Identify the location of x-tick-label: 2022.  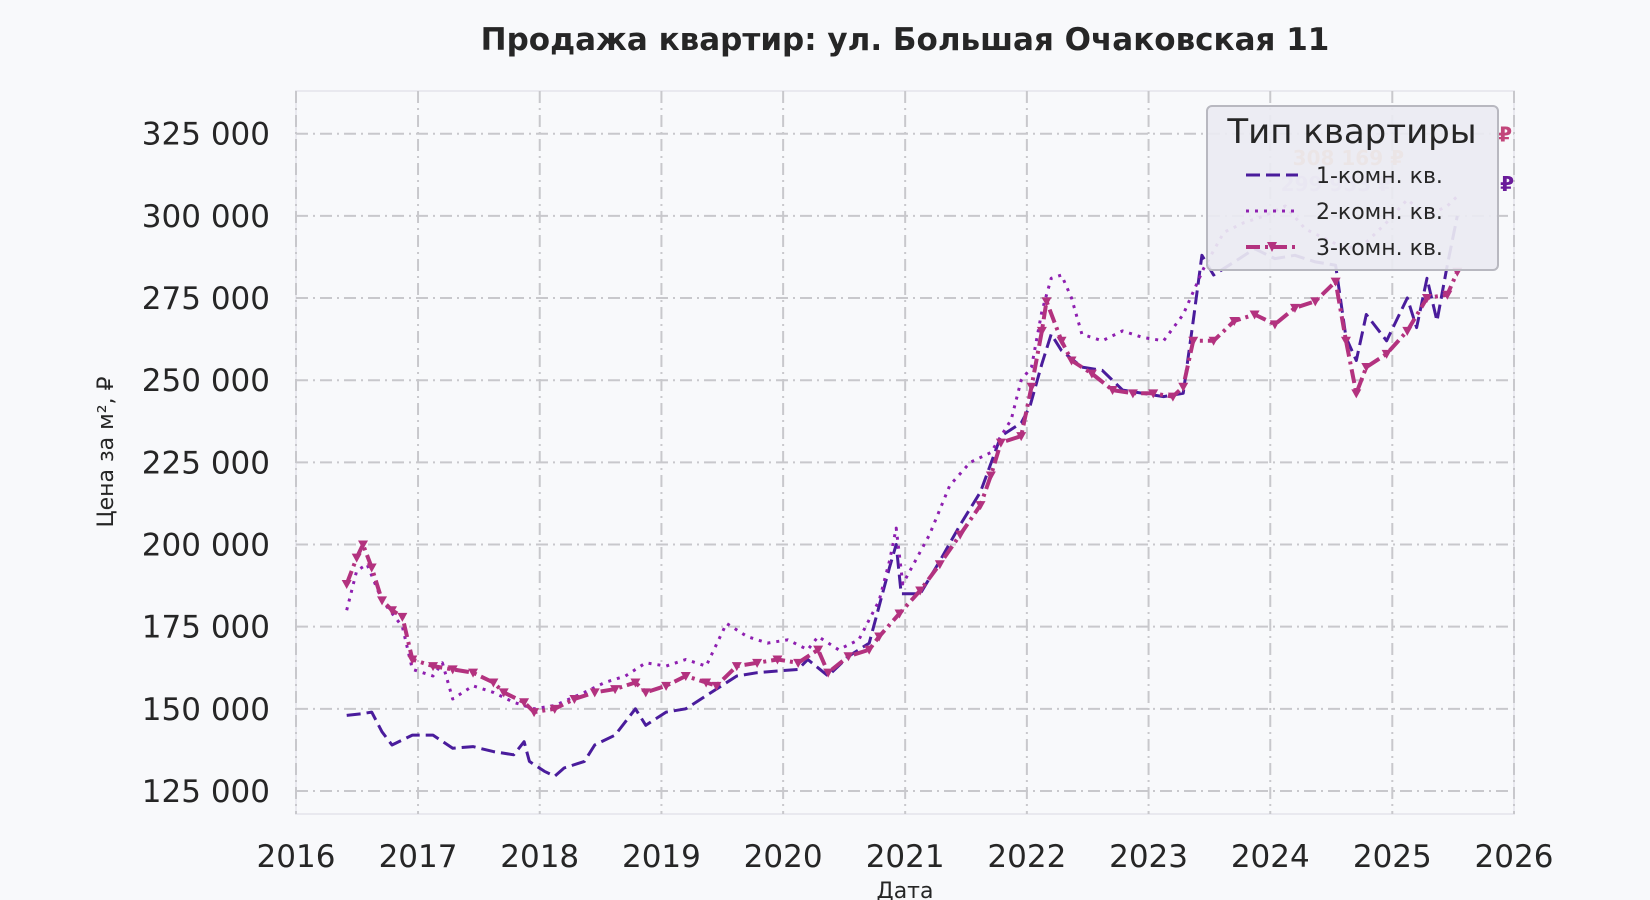
(1026, 857).